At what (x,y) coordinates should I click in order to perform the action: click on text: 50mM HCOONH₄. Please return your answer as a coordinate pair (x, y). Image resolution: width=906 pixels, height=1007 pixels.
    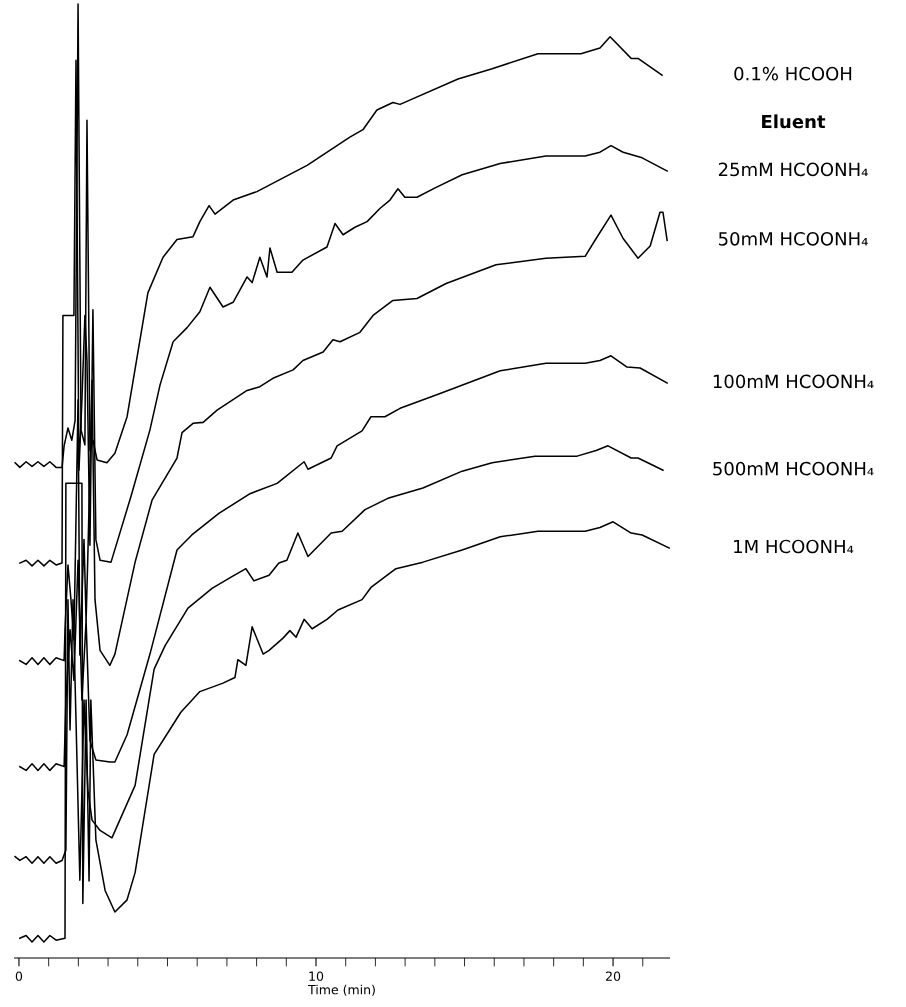
    Looking at the image, I should click on (793, 238).